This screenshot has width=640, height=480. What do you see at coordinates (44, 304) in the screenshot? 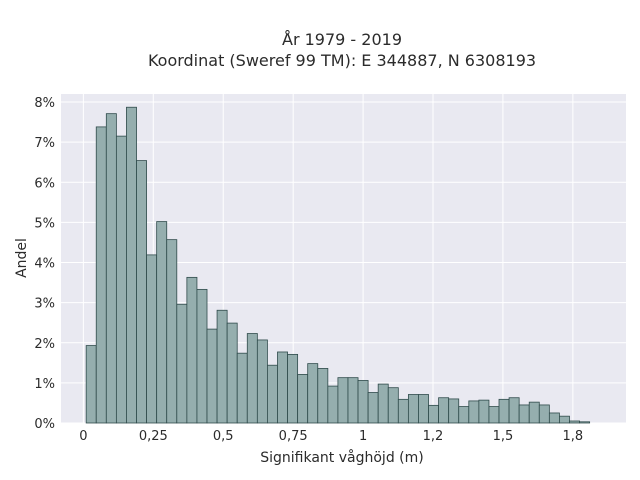
I see `y-tick-label-3: 3%` at bounding box center [44, 304].